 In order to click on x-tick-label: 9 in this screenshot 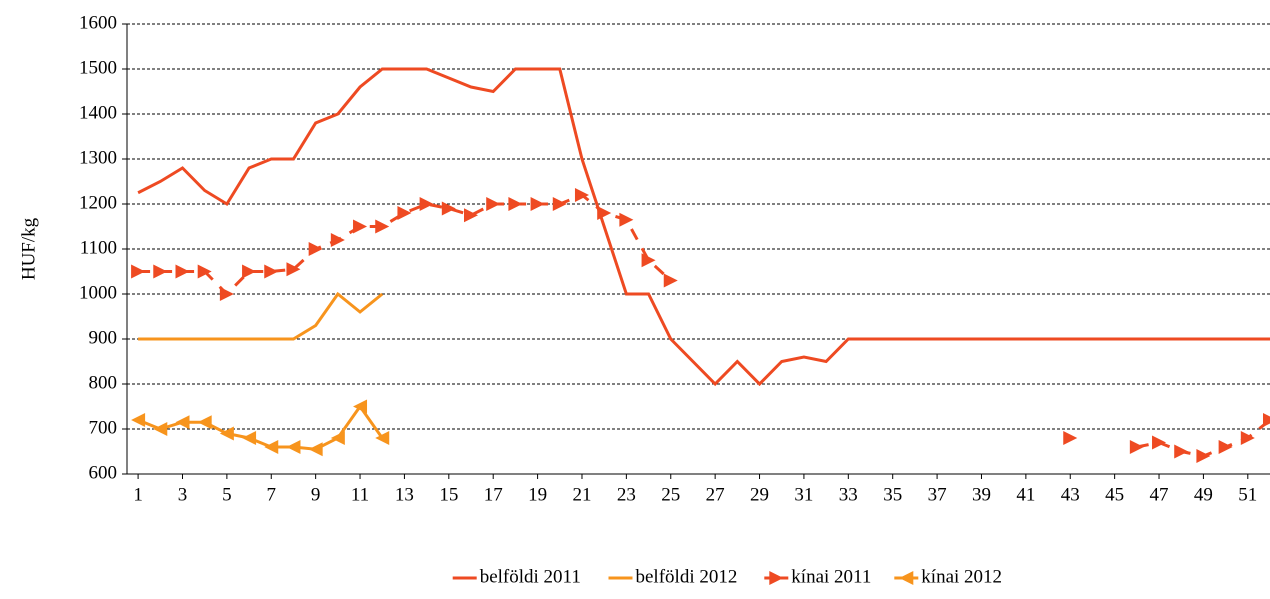, I will do `click(316, 494)`.